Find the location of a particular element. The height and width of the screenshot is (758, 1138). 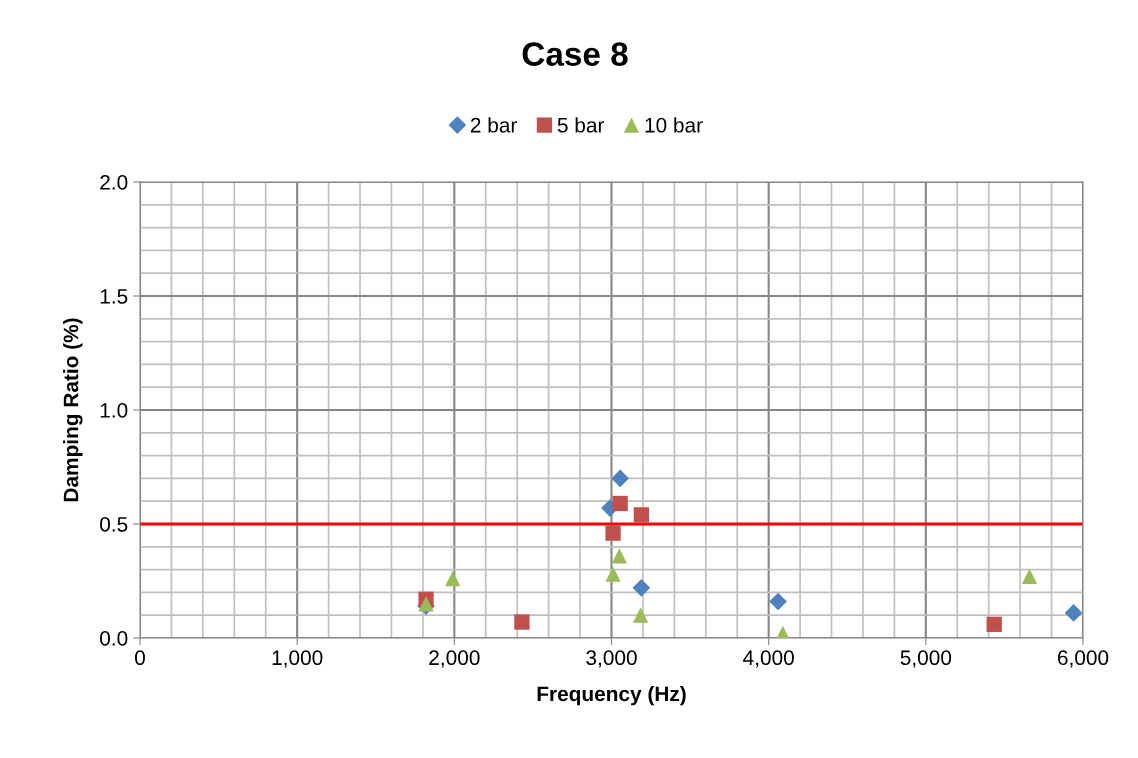

x-axis-title: Frequency (Hz) is located at coordinates (611, 695).